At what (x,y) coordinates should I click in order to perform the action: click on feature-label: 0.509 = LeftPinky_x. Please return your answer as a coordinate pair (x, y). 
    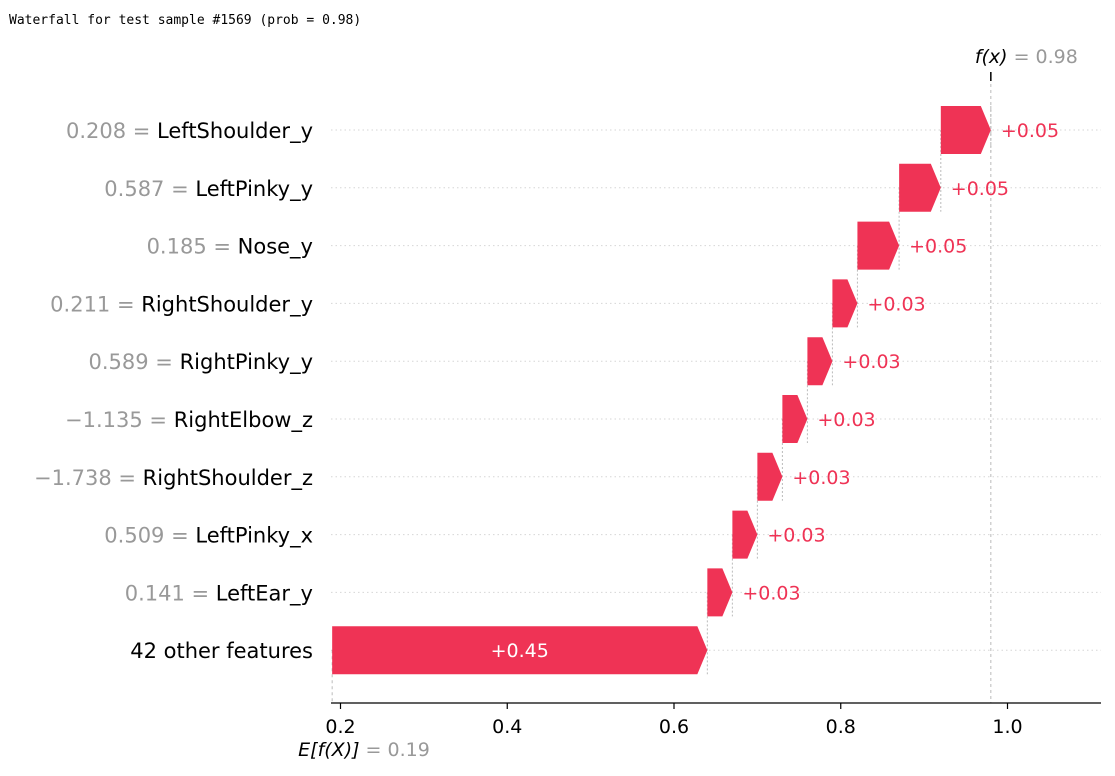
    Looking at the image, I should click on (208, 536).